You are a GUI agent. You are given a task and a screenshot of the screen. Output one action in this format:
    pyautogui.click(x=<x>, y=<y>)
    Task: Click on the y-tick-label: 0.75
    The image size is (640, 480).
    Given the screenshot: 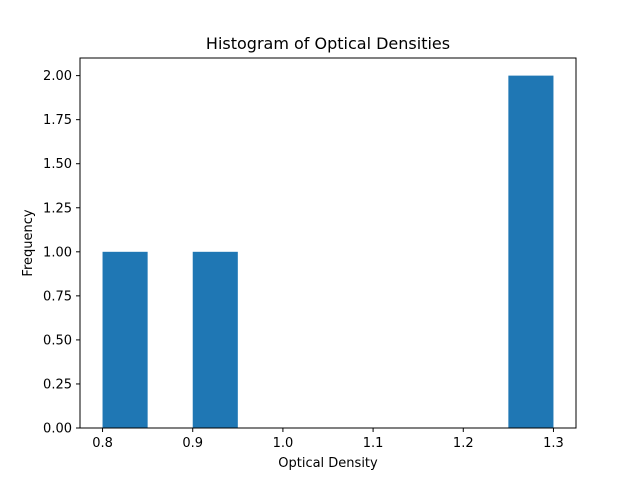 What is the action you would take?
    pyautogui.click(x=57, y=296)
    